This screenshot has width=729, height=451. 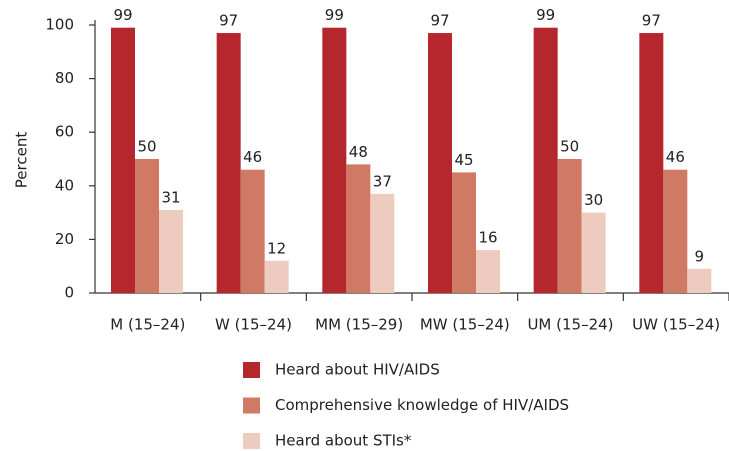 I want to click on y-tick-label: 60, so click(x=64, y=132).